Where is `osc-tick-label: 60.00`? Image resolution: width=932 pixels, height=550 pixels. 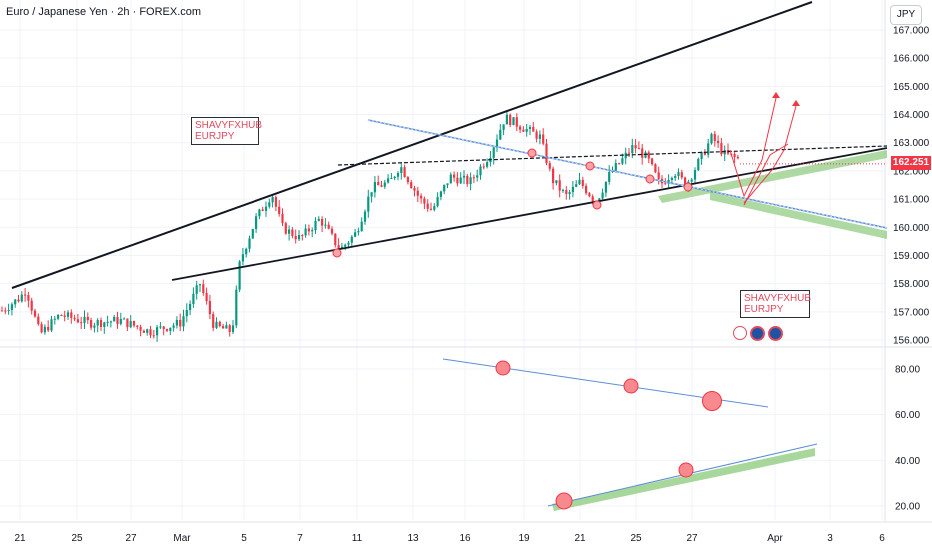
osc-tick-label: 60.00 is located at coordinates (907, 415).